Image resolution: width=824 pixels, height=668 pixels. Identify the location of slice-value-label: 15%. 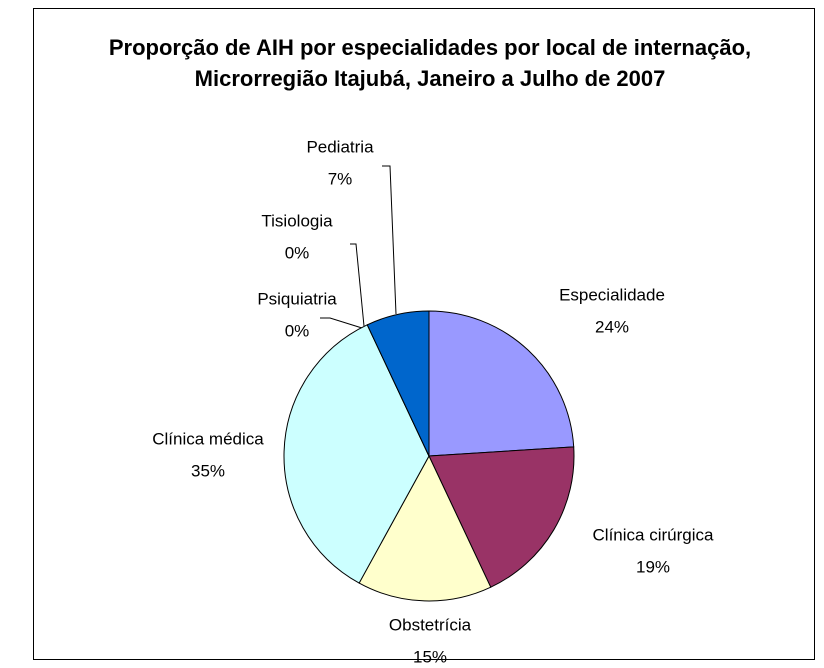
(430, 656).